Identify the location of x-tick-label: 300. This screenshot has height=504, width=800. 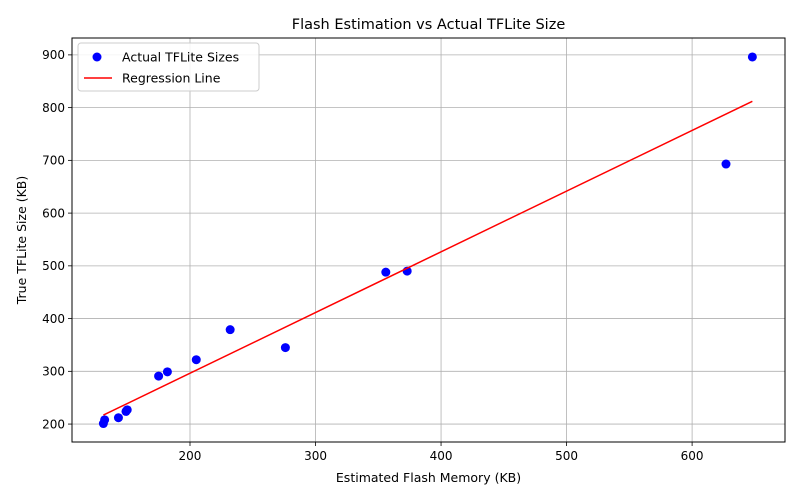
(315, 456).